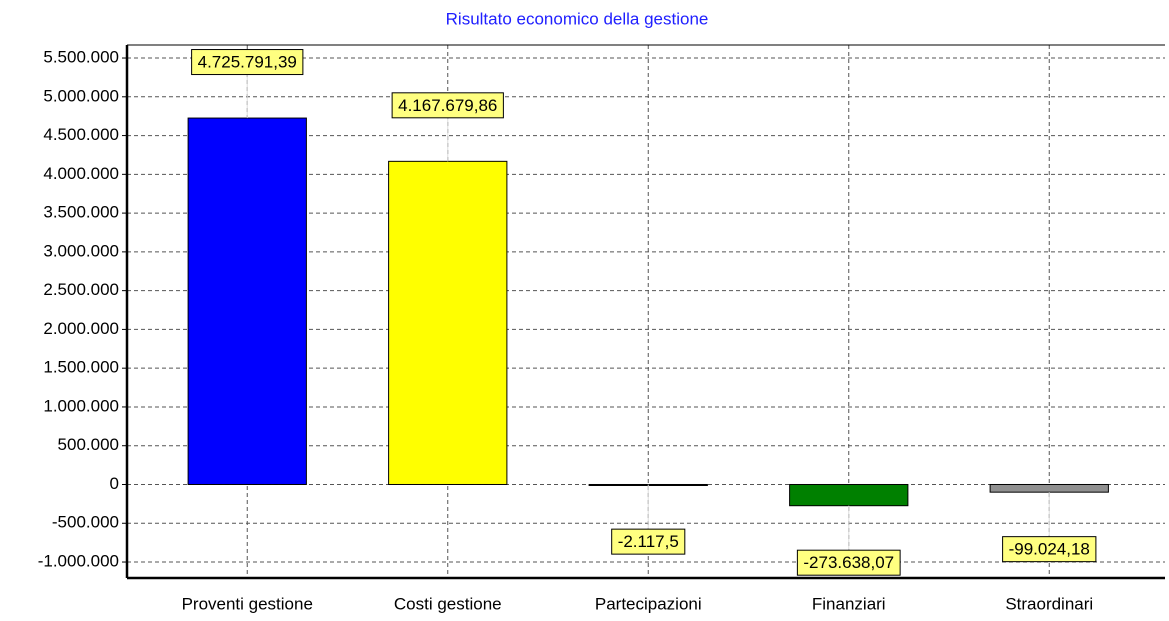 This screenshot has width=1169, height=621. I want to click on y-tick-label: 1.500.000, so click(81, 367).